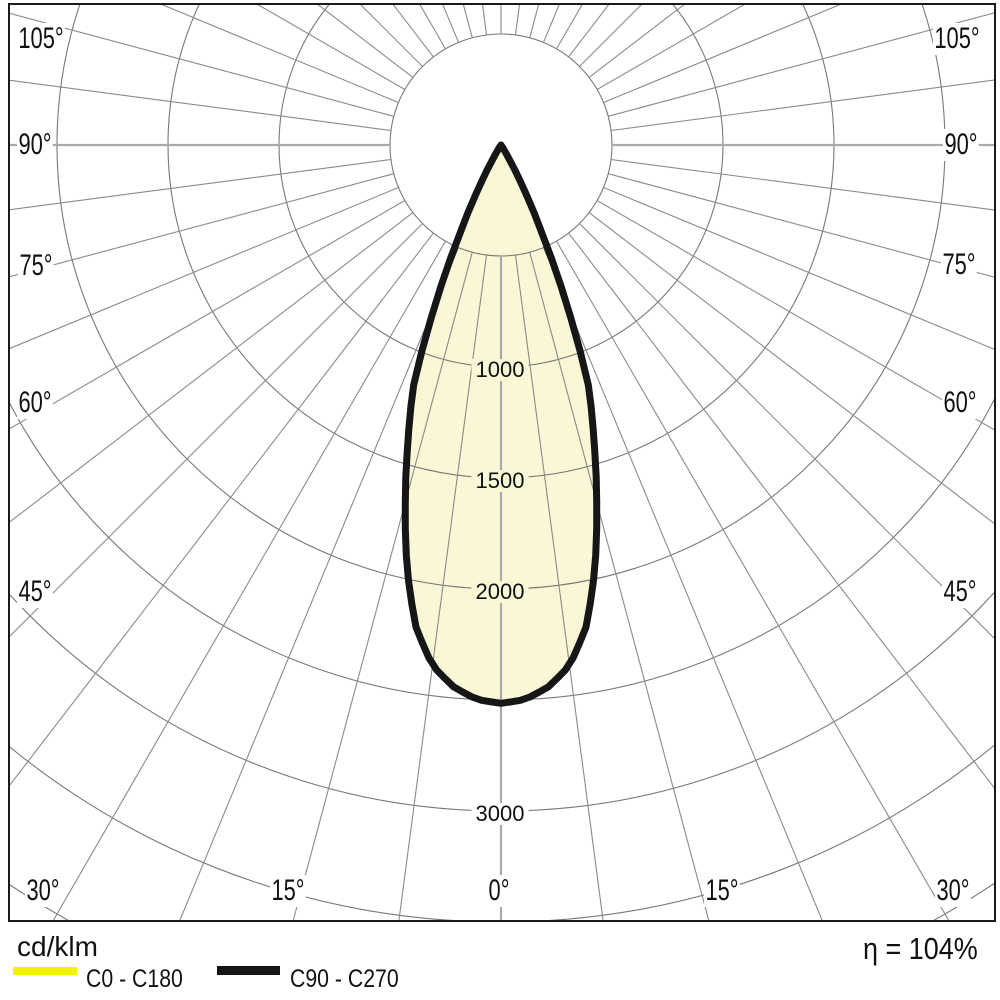  What do you see at coordinates (248, 970) in the screenshot?
I see `legend-swatch-c90-c270` at bounding box center [248, 970].